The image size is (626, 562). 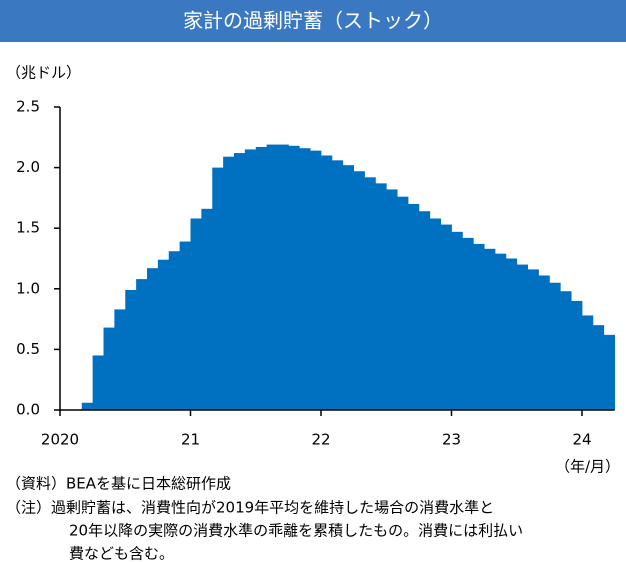 I want to click on y-unit: （兆ドル）, so click(x=43, y=73).